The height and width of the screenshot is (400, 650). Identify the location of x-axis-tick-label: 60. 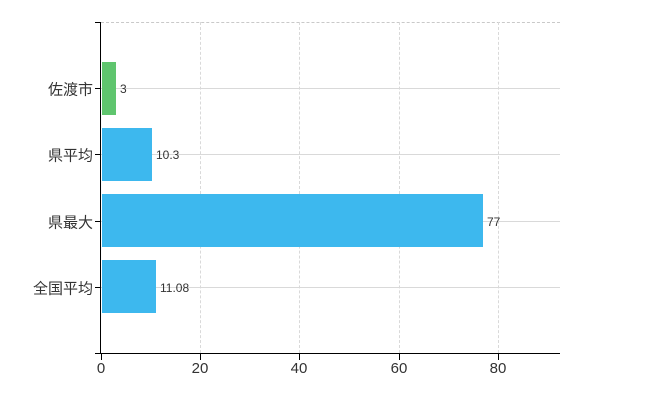
(399, 368).